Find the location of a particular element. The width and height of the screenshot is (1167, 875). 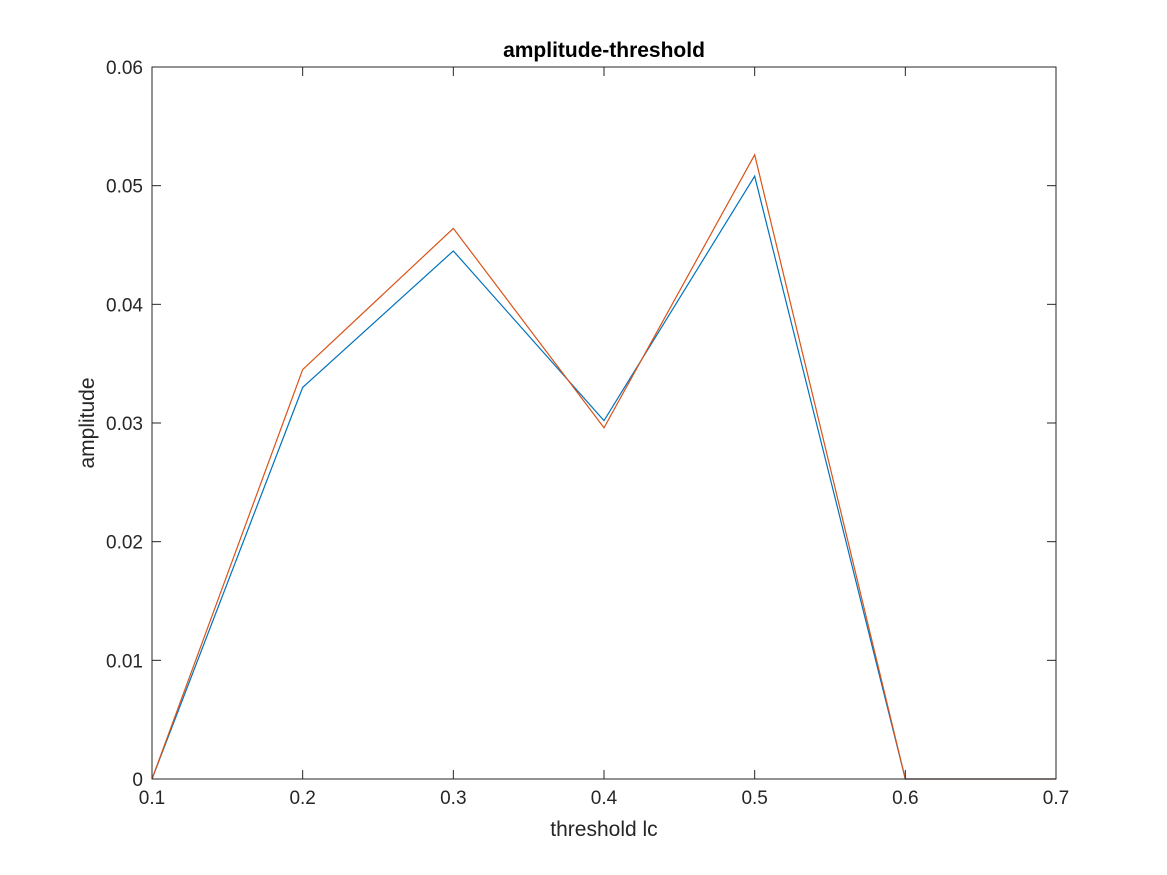

x-tick-label: 0.6 is located at coordinates (905, 798).